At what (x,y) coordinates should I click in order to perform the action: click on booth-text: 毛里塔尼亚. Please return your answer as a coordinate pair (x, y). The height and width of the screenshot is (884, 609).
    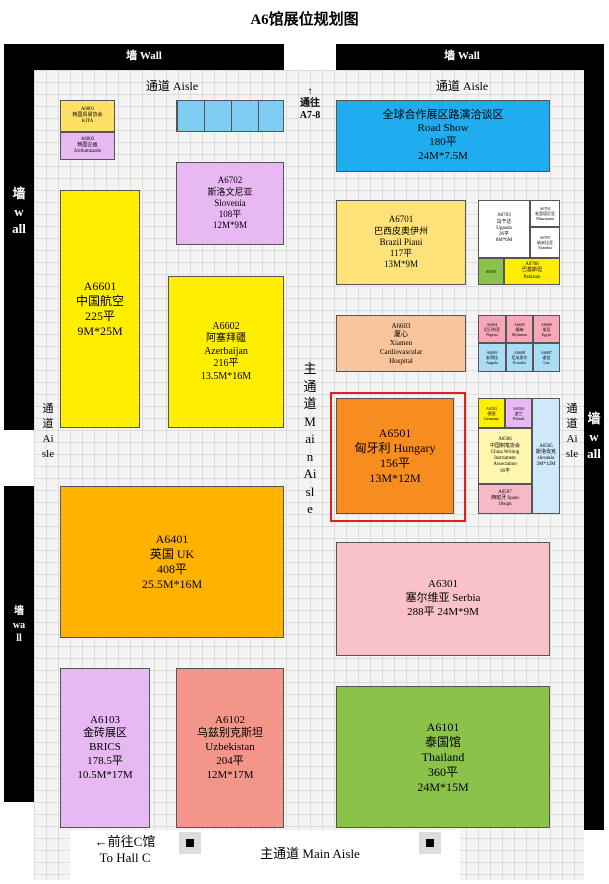
    Looking at the image, I should click on (545, 213).